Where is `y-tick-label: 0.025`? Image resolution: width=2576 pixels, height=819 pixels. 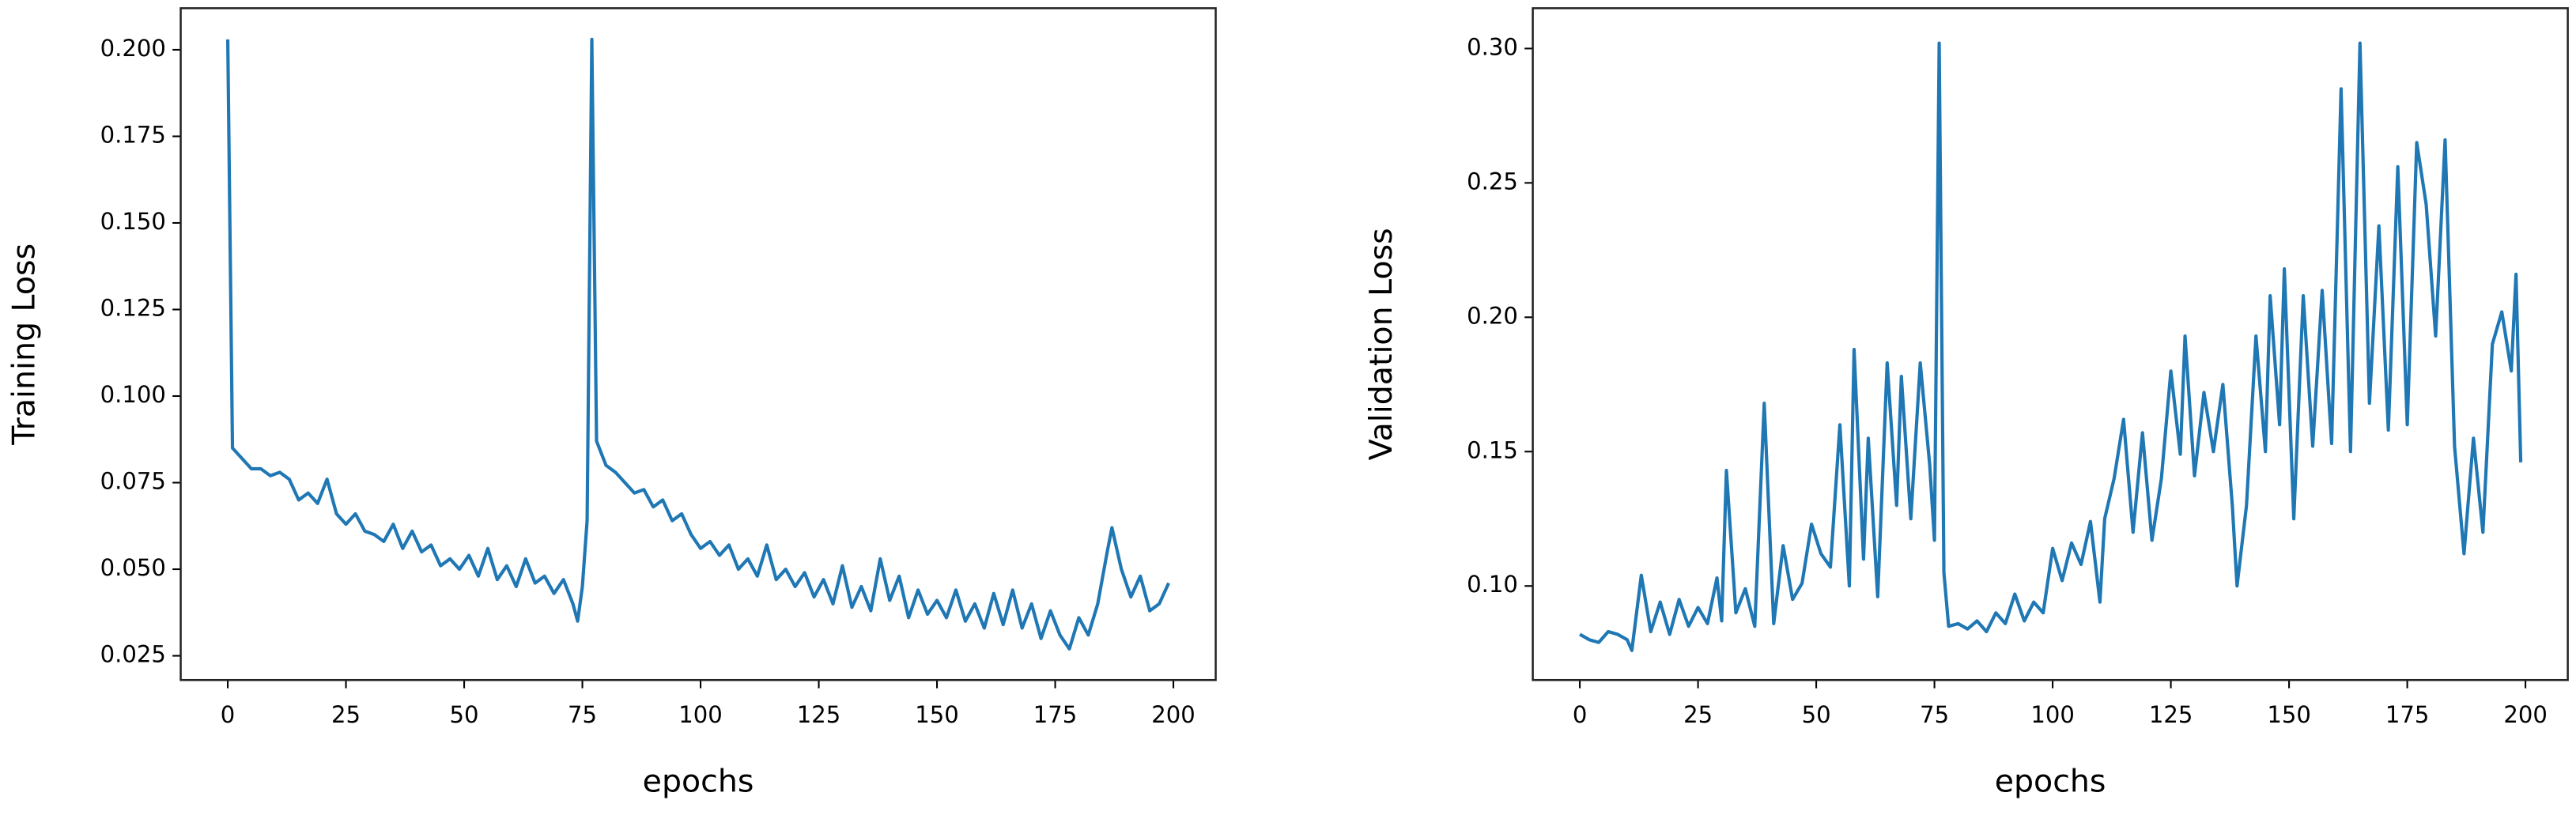 y-tick-label: 0.025 is located at coordinates (133, 654).